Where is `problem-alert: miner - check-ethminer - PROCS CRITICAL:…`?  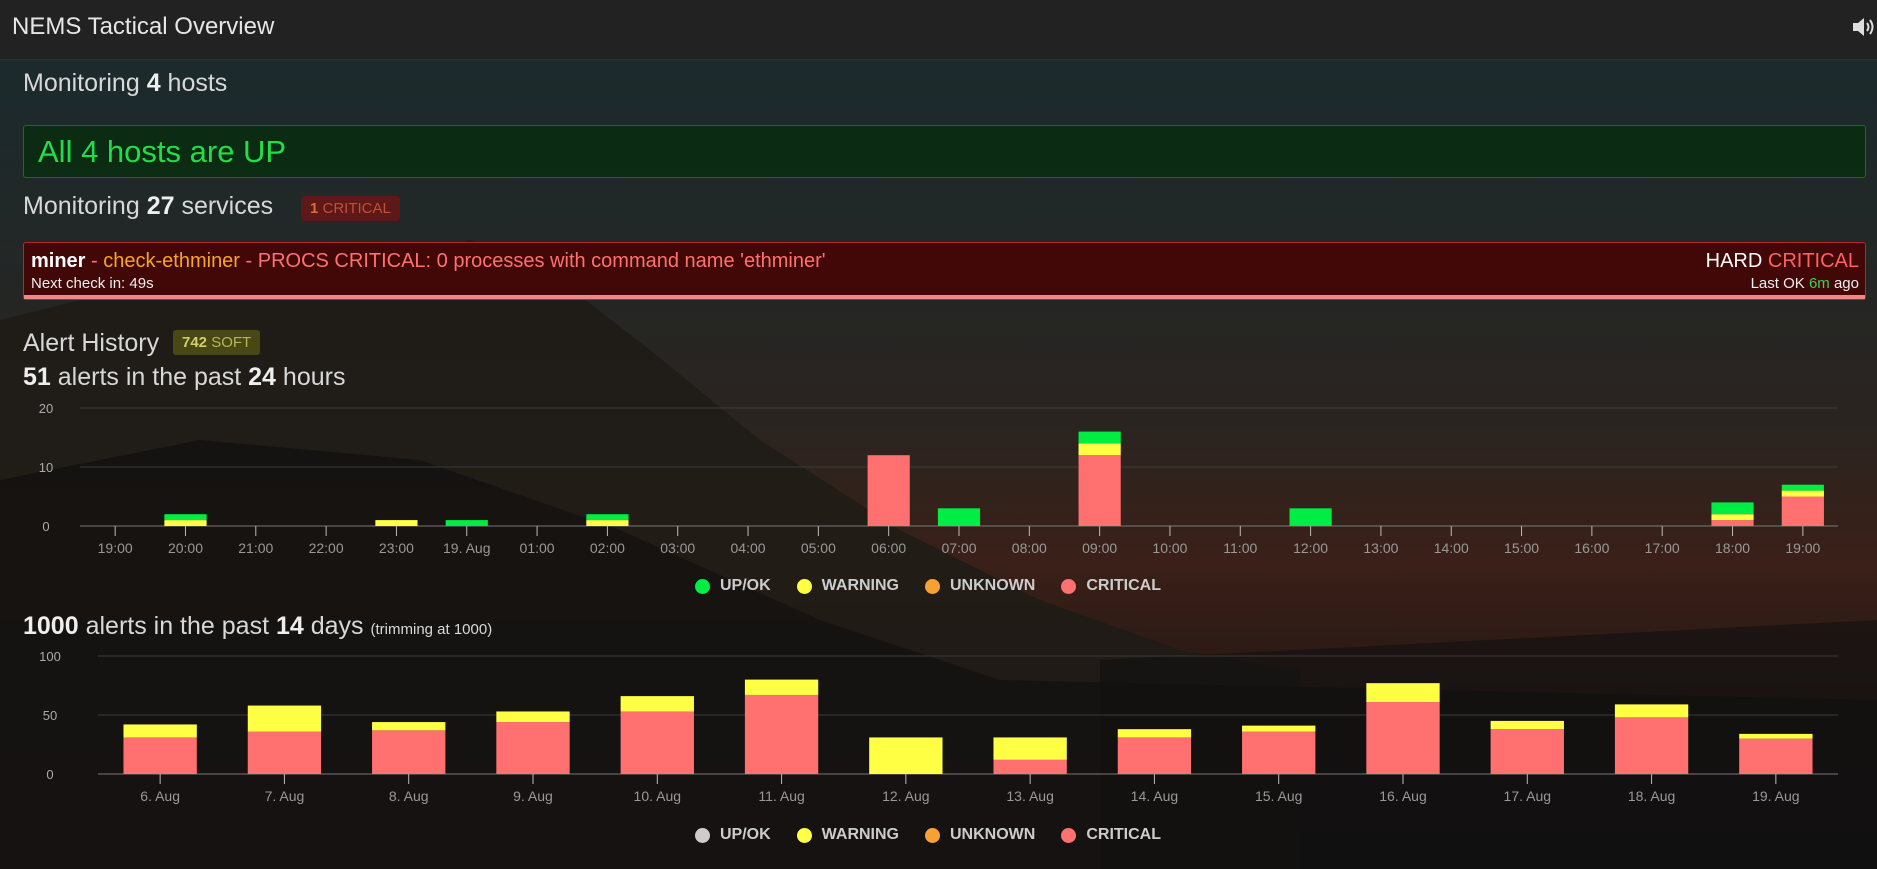
problem-alert: miner - check-ethminer - PROCS CRITICAL:… is located at coordinates (944, 271).